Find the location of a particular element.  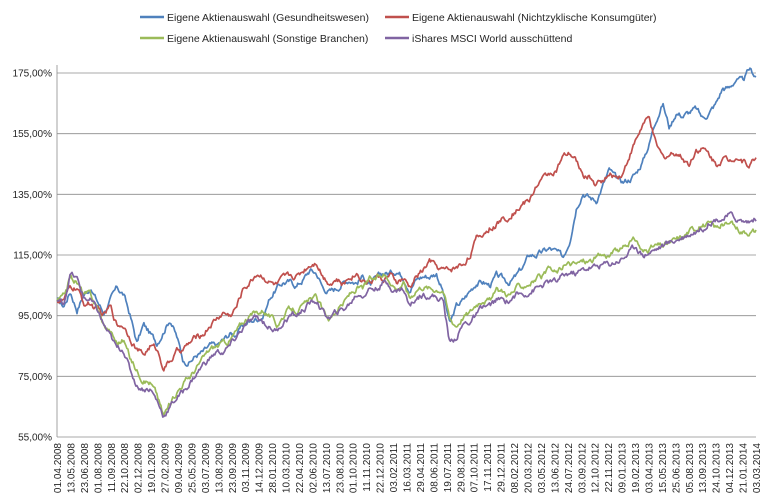

y-tick-label: 115,00% is located at coordinates (32, 256).